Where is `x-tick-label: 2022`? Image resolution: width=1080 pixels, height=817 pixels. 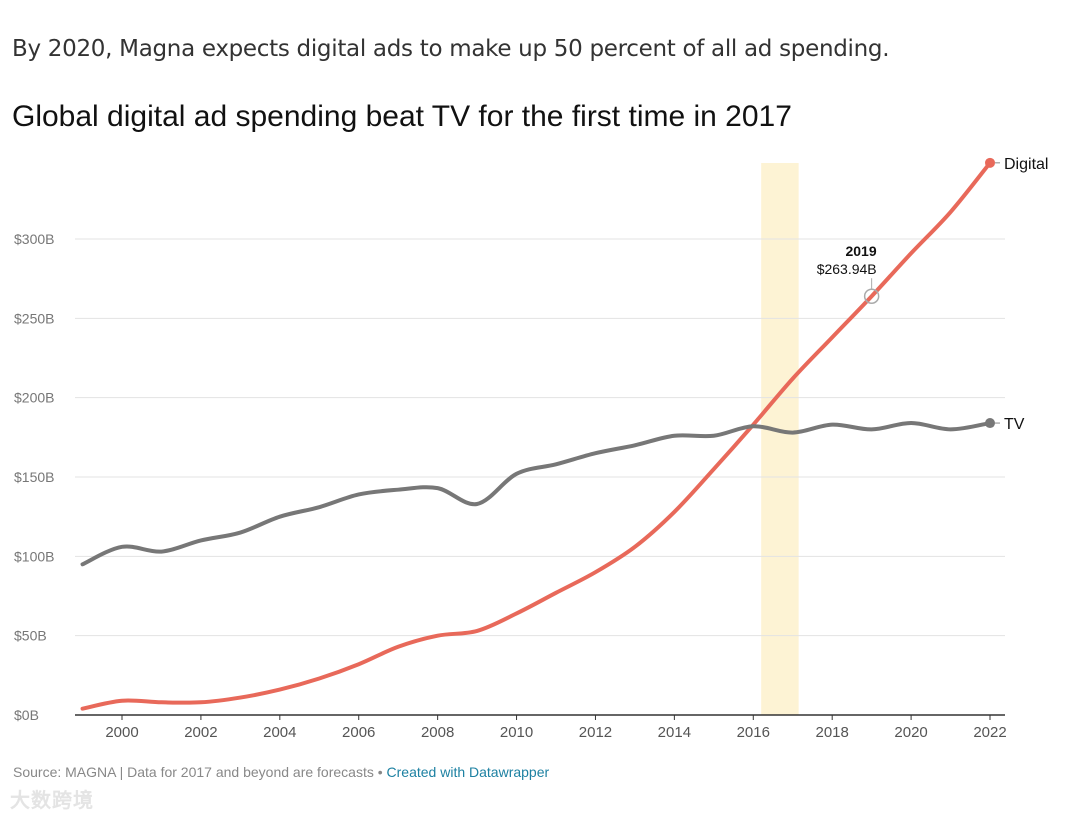 x-tick-label: 2022 is located at coordinates (989, 732).